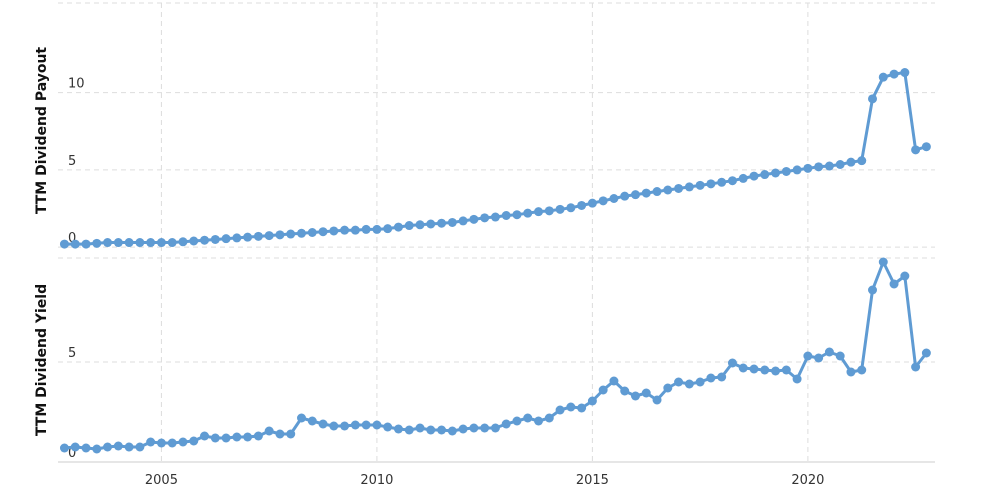 This screenshot has width=1000, height=496. I want to click on y-tick-label: 5, so click(72, 161).